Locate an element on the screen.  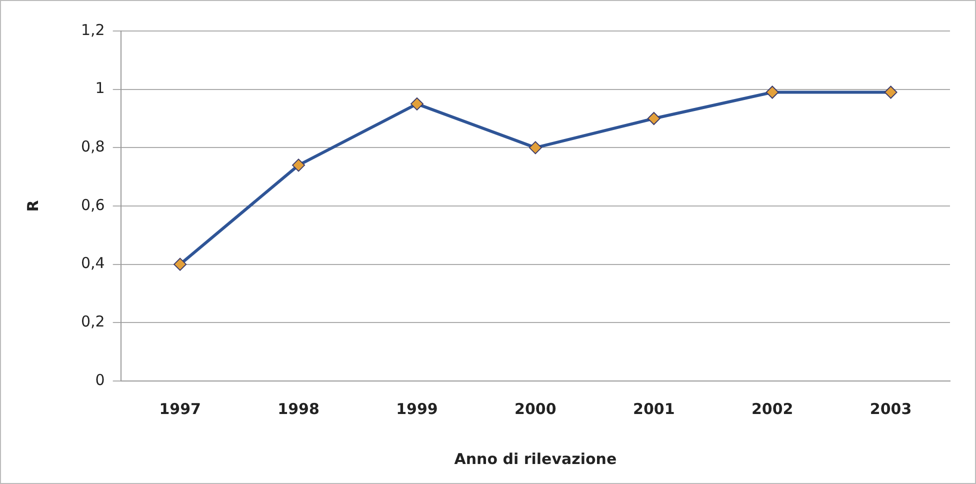
y-tick-label: 0,2 is located at coordinates (92, 321).